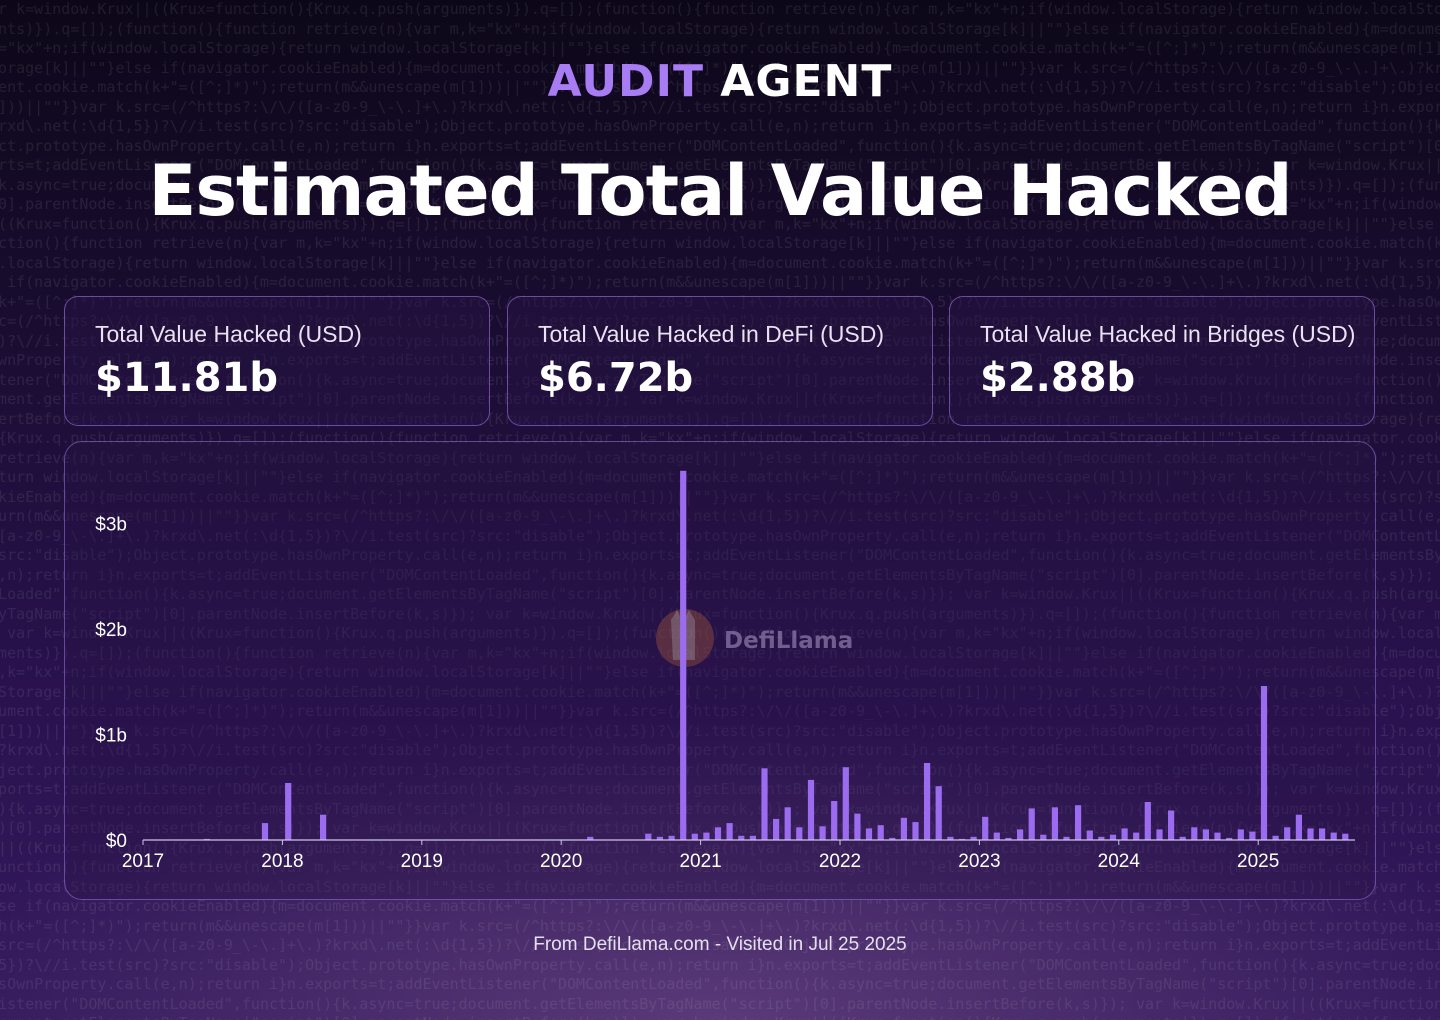 This screenshot has height=1020, width=1440. What do you see at coordinates (422, 861) in the screenshot?
I see `x-tick-label: 2019` at bounding box center [422, 861].